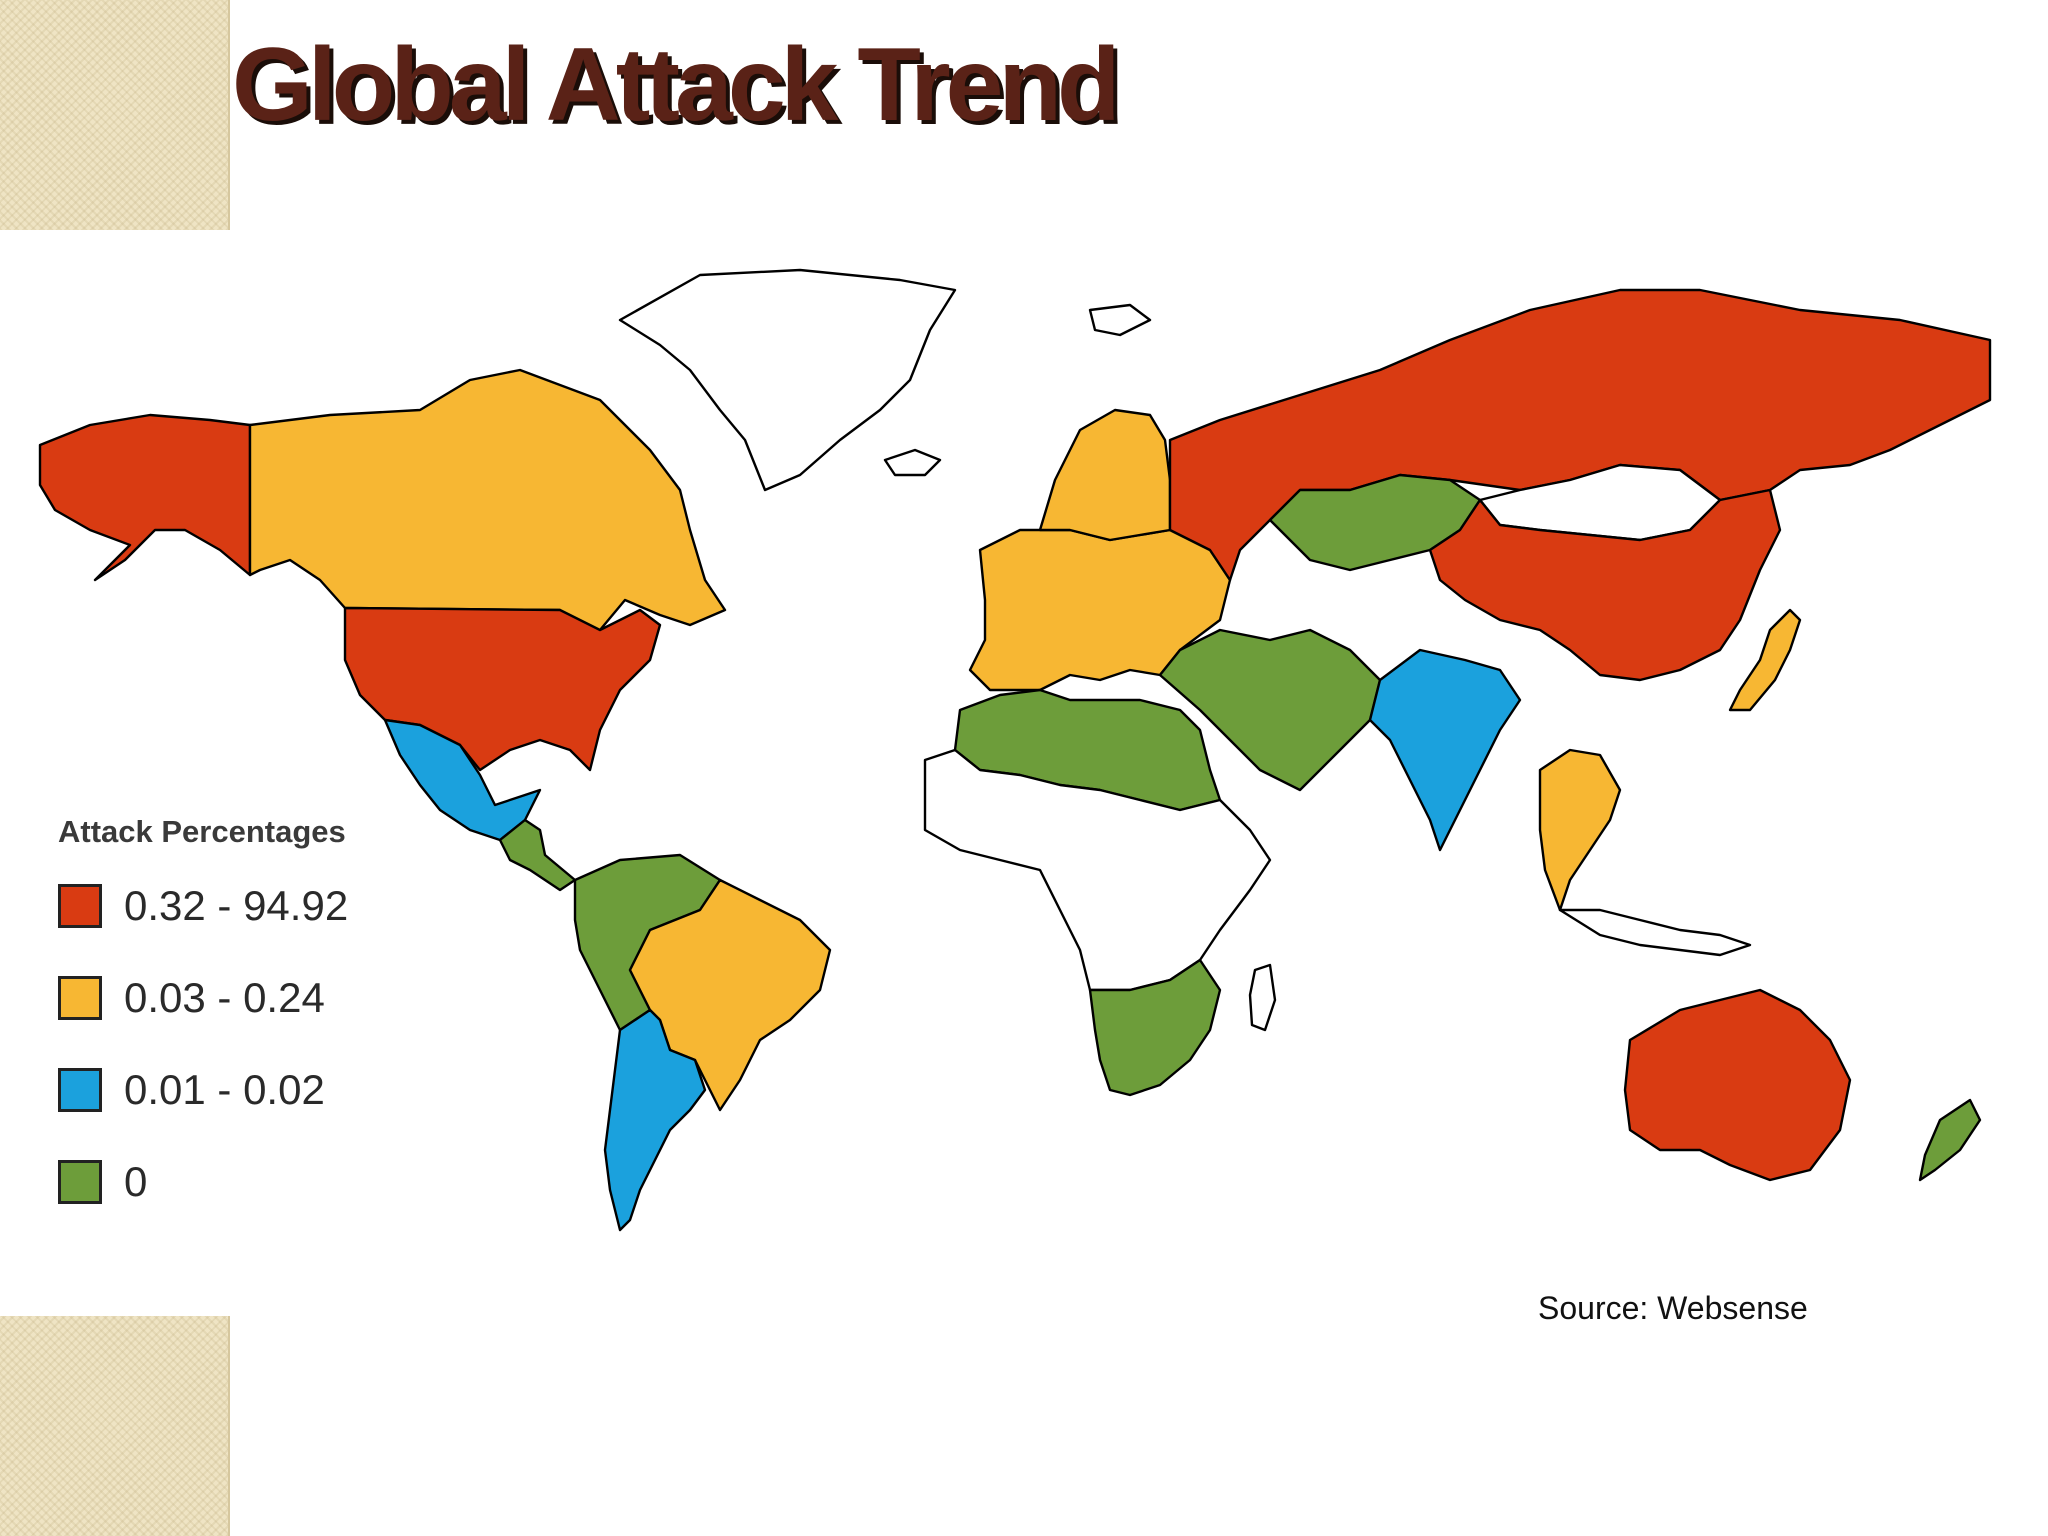  I want to click on region-scandinavia, so click(1105, 475).